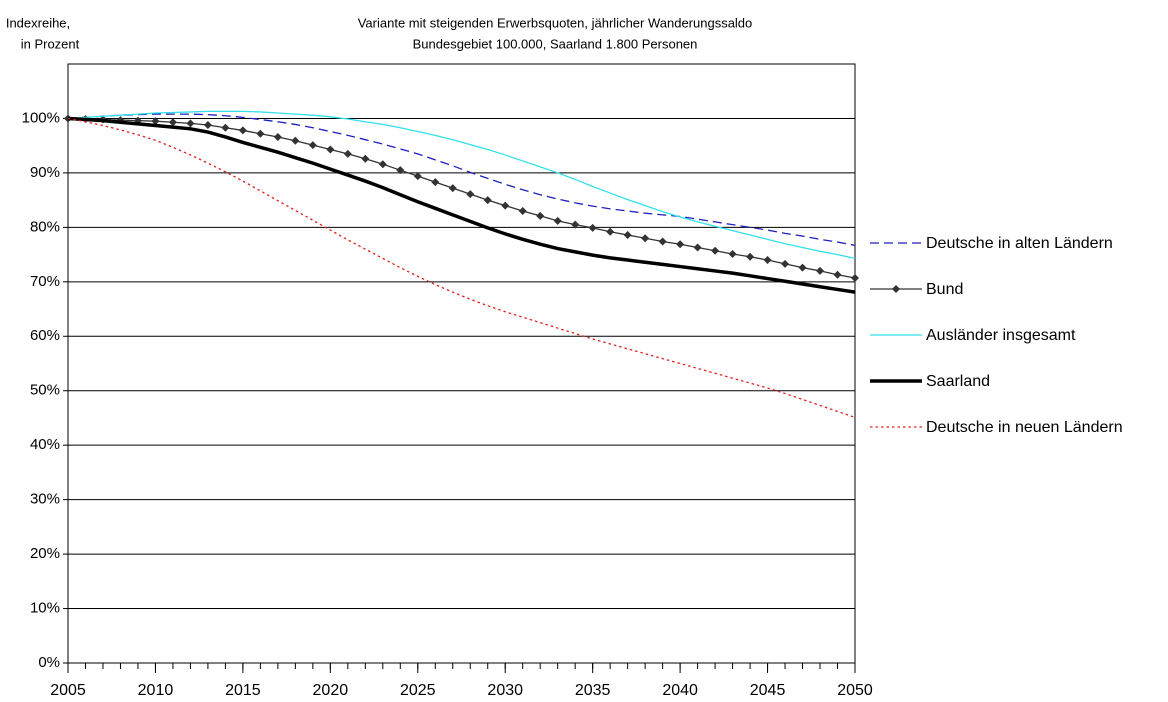  Describe the element at coordinates (38, 22) in the screenshot. I see `y-axis-label: Indexreihe,` at that location.